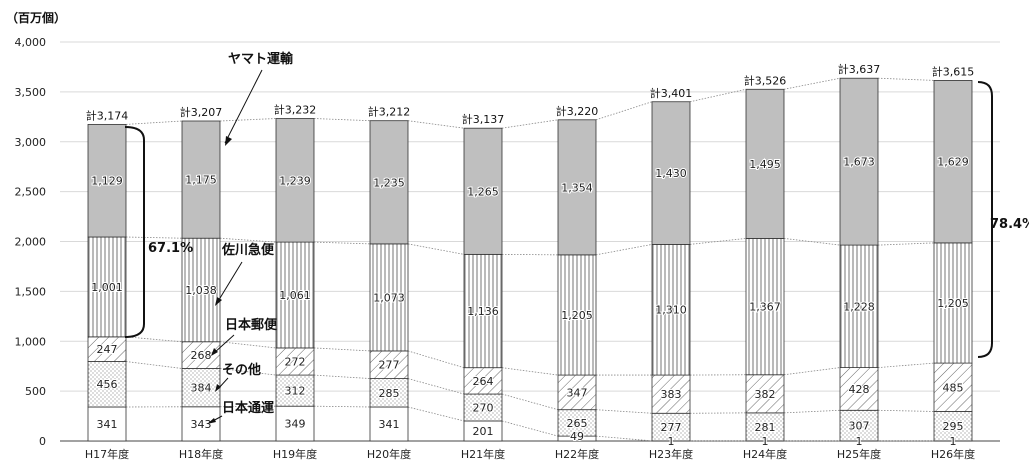  I want to click on bracket-h26, so click(985, 219).